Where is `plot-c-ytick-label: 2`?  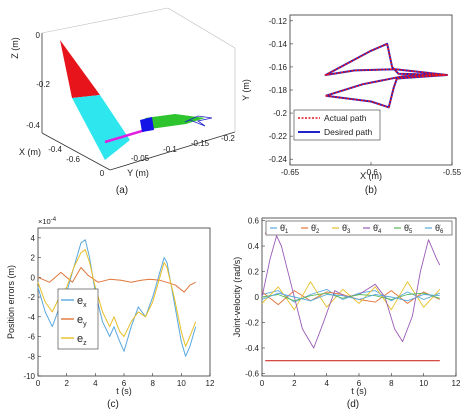
plot-c-ytick-label: 2 is located at coordinates (33, 258).